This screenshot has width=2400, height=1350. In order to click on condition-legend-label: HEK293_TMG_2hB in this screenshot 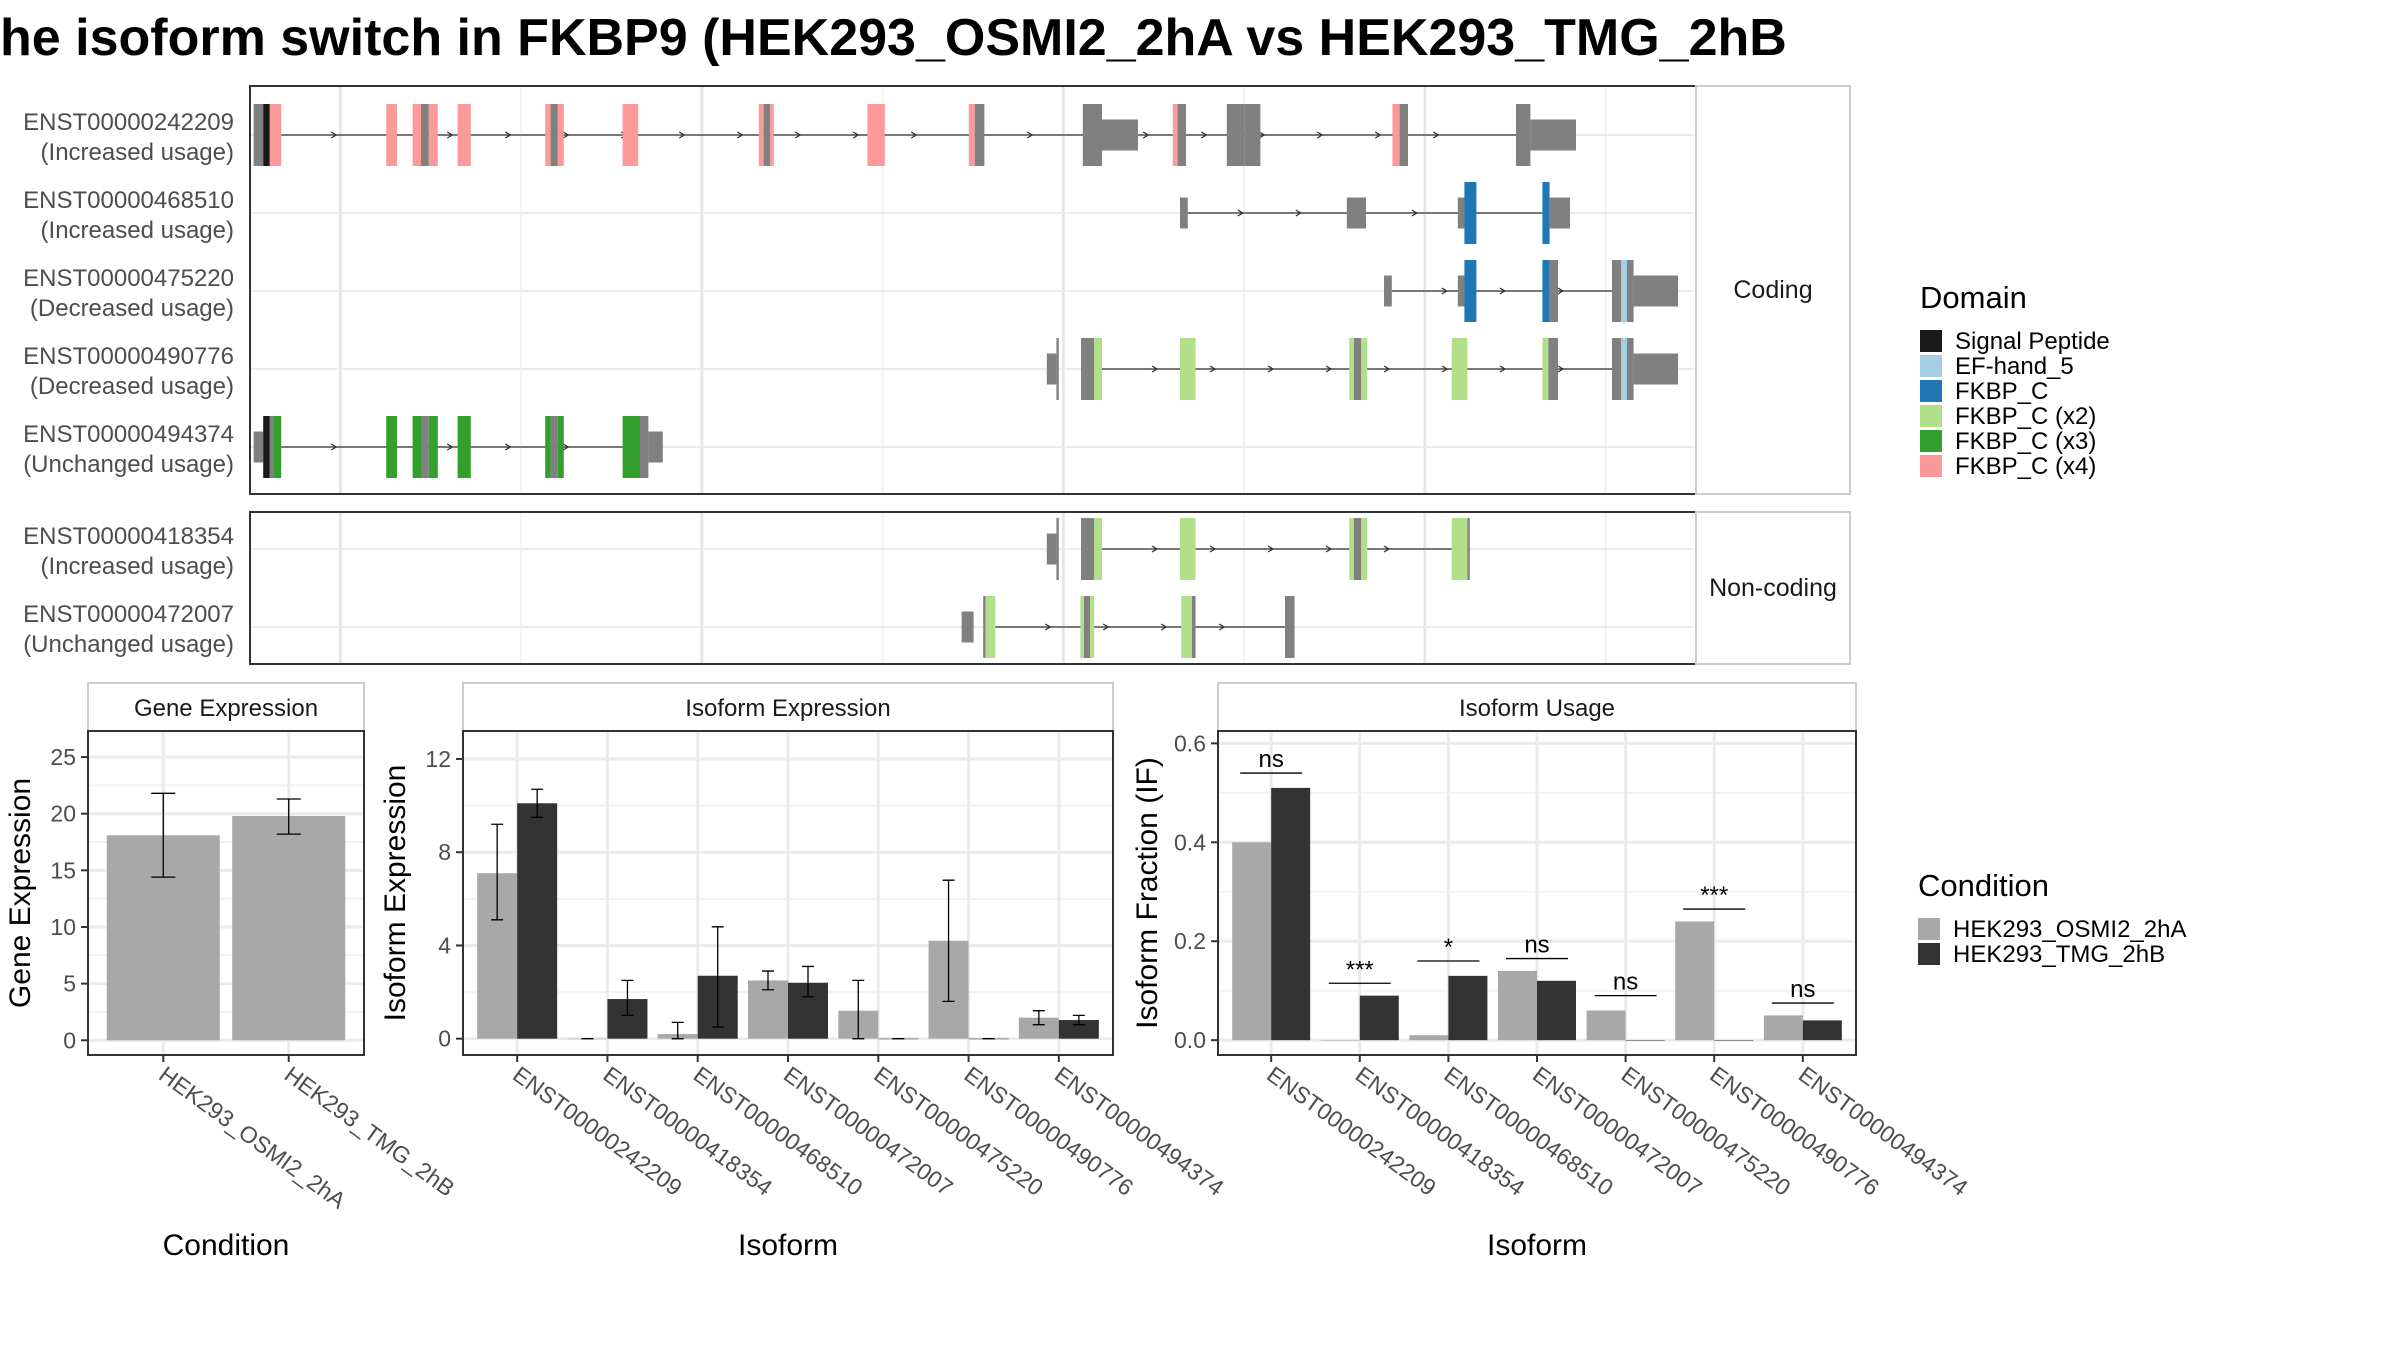, I will do `click(2059, 954)`.